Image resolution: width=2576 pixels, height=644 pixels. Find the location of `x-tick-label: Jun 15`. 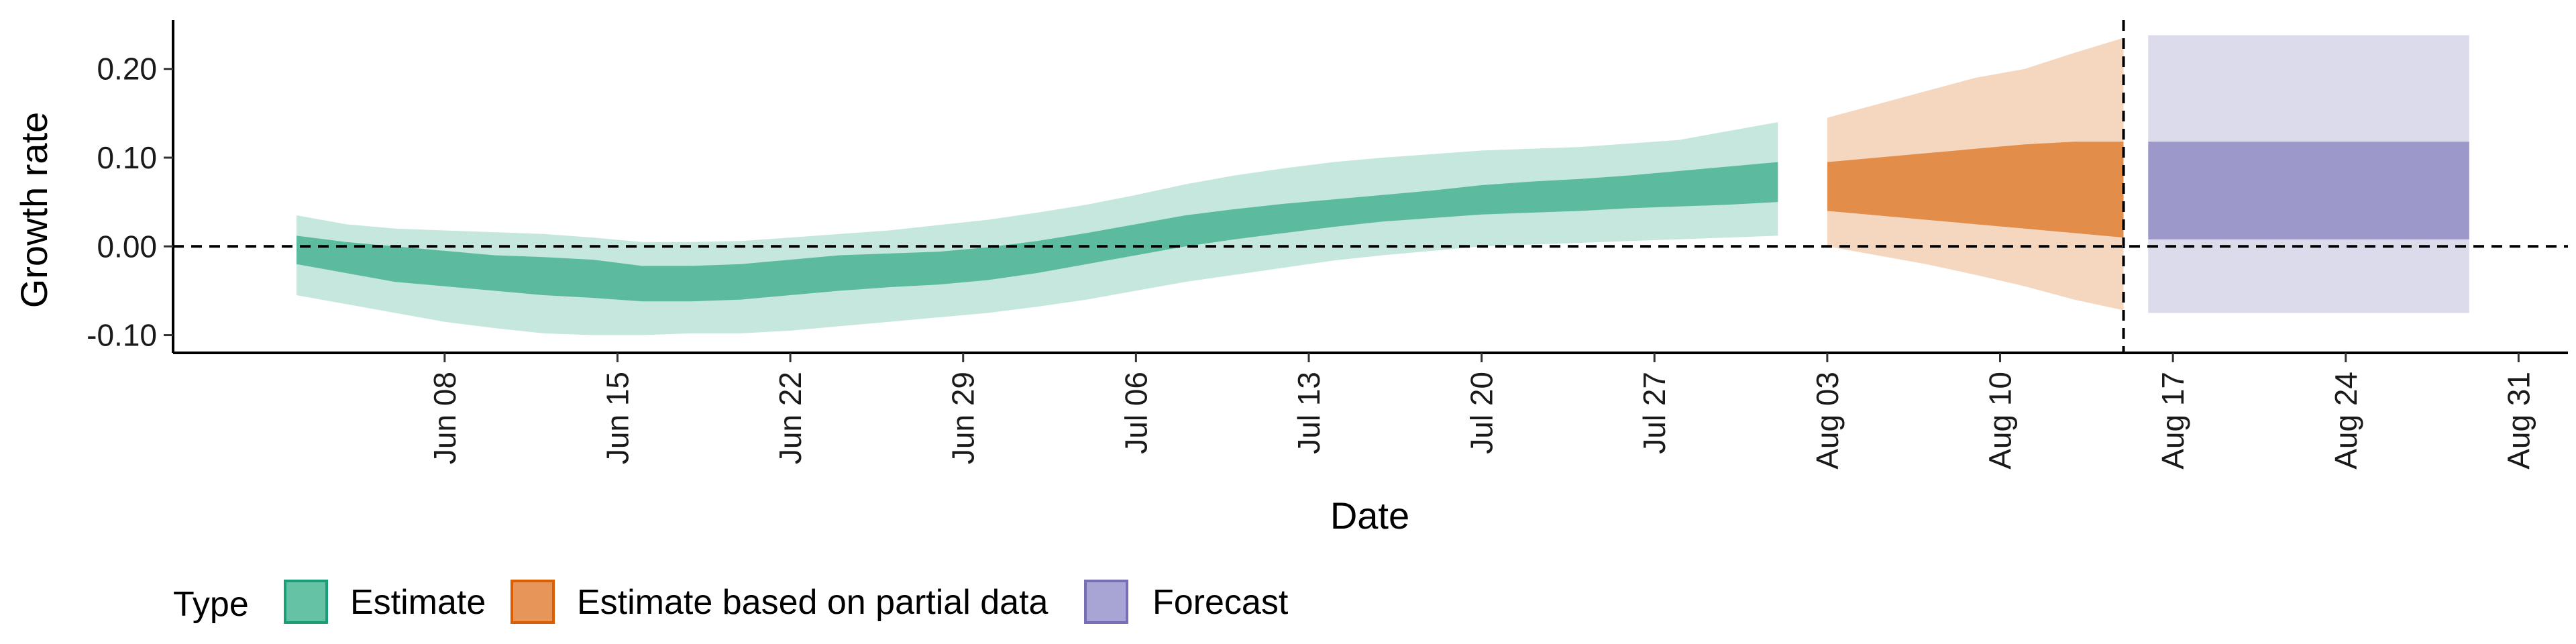

x-tick-label: Jun 15 is located at coordinates (617, 418).